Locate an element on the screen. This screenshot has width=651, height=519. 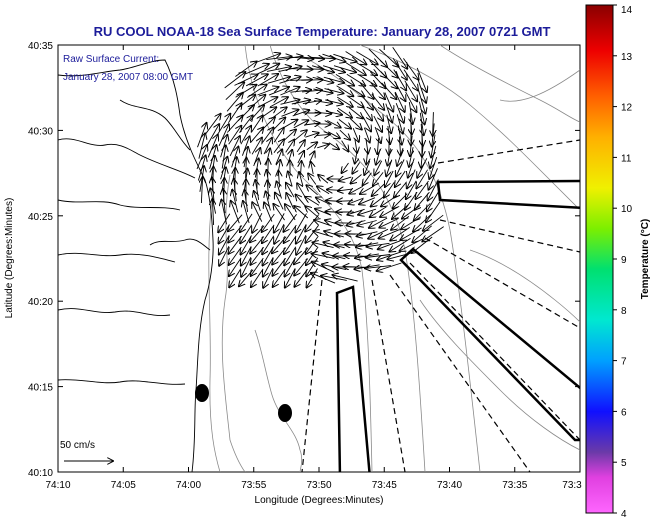
x-tick-label: 73:35 is located at coordinates (514, 485).